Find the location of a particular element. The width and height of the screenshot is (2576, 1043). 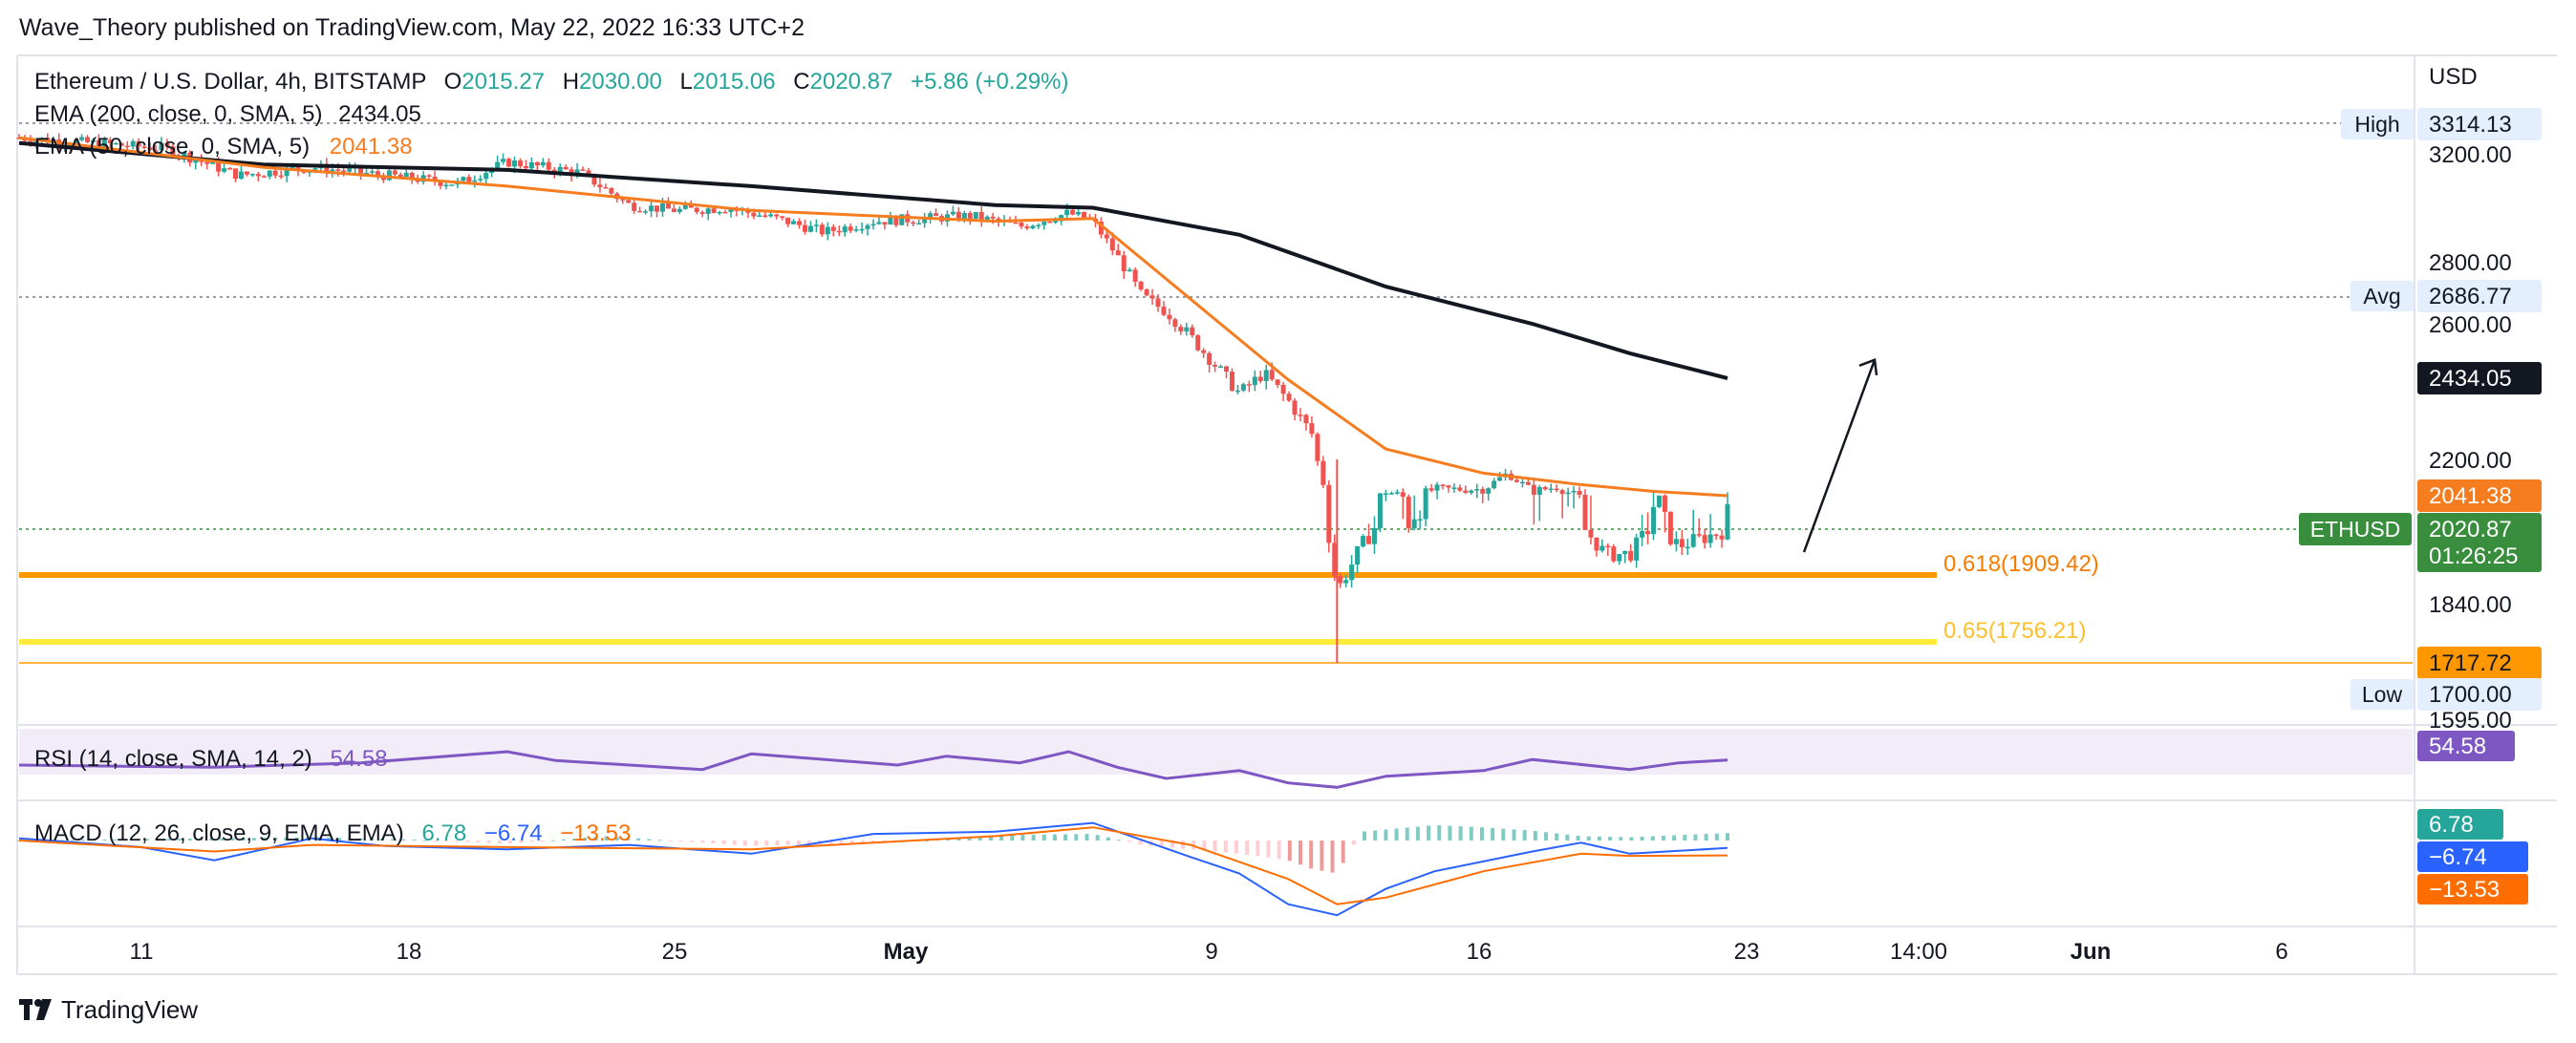

low-value: 1700.00 is located at coordinates (2470, 695).